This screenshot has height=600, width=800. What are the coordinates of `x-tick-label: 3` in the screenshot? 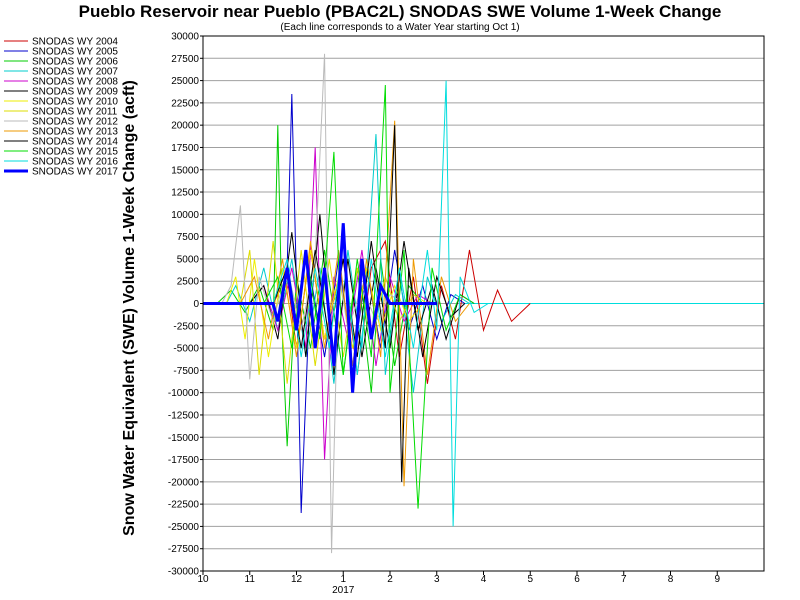 It's located at (437, 579).